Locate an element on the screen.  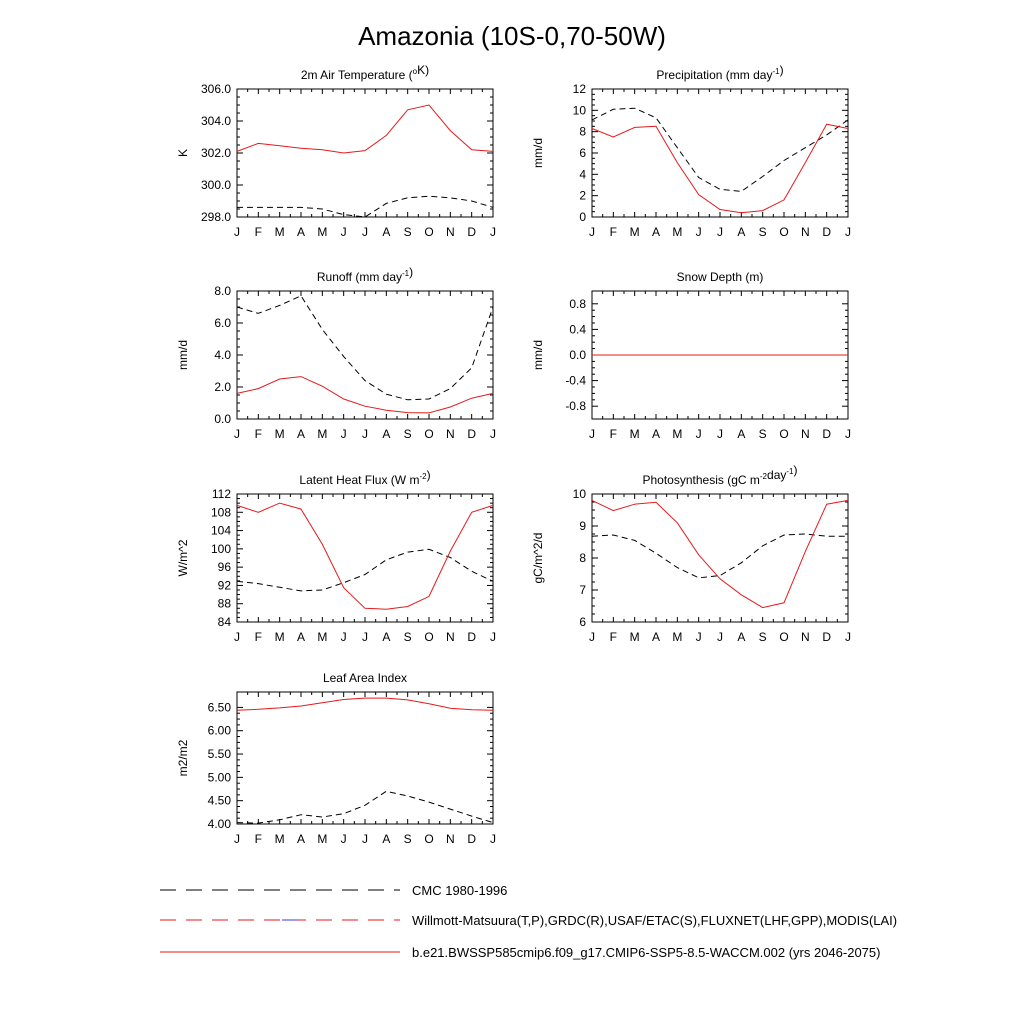
latent-heat-flux-xtick-label: O is located at coordinates (428, 637).